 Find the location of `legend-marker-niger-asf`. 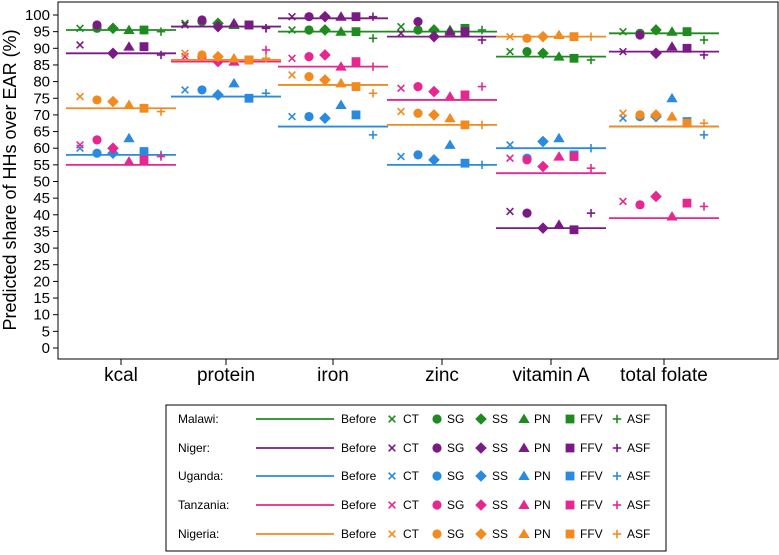

legend-marker-niger-asf is located at coordinates (617, 448).